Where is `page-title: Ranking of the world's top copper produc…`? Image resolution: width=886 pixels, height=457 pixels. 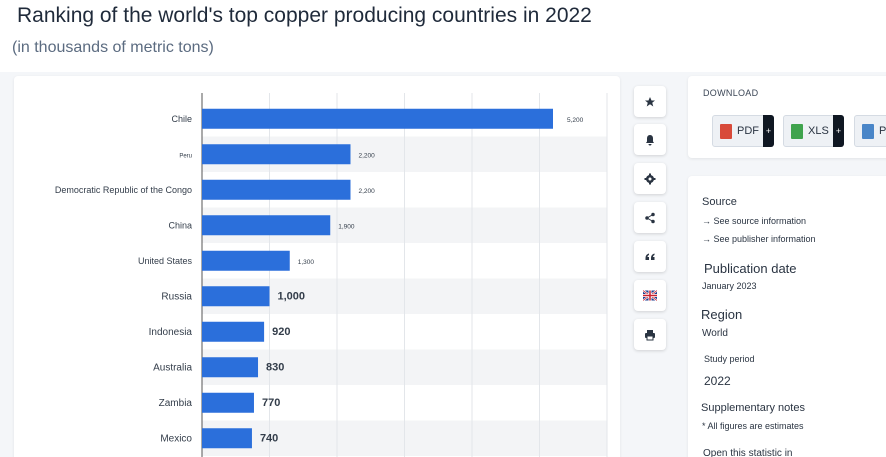 page-title: Ranking of the world's top copper produc… is located at coordinates (304, 15).